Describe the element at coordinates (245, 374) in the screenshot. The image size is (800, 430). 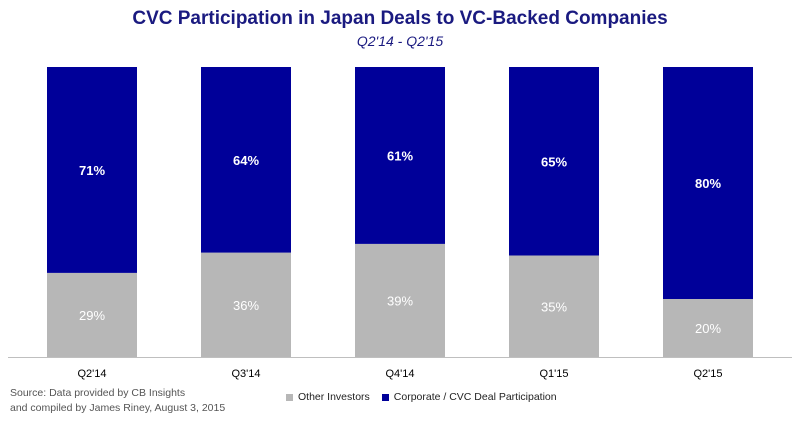
I see `x-tick-label: Q3'14` at that location.